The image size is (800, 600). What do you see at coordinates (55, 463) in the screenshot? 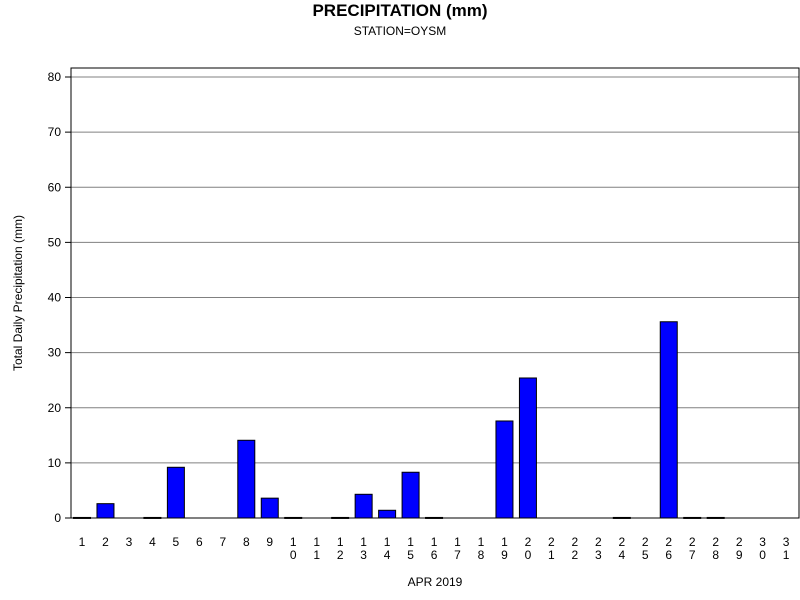
I see `y-tick-label: 10` at bounding box center [55, 463].